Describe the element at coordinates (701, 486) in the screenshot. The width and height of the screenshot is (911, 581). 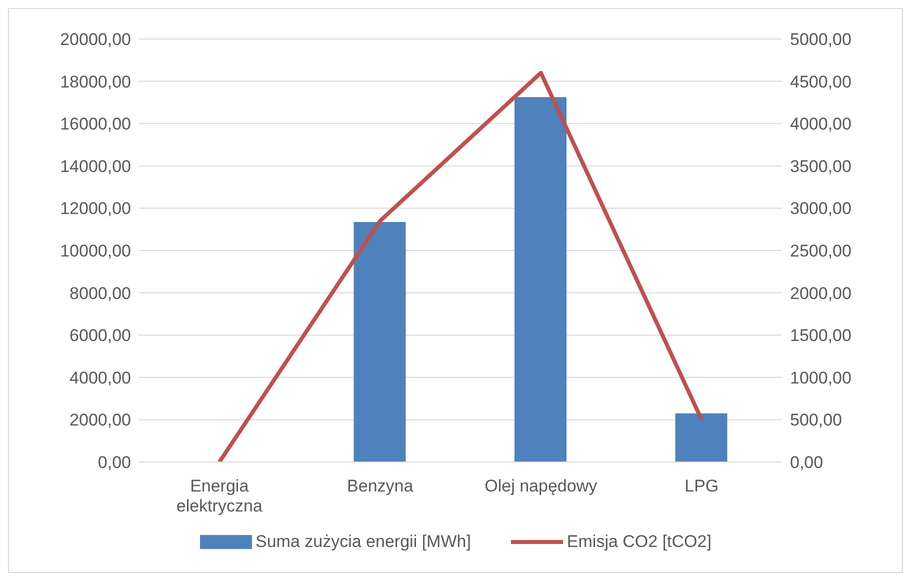
I see `x-tick-label: LPG` at that location.